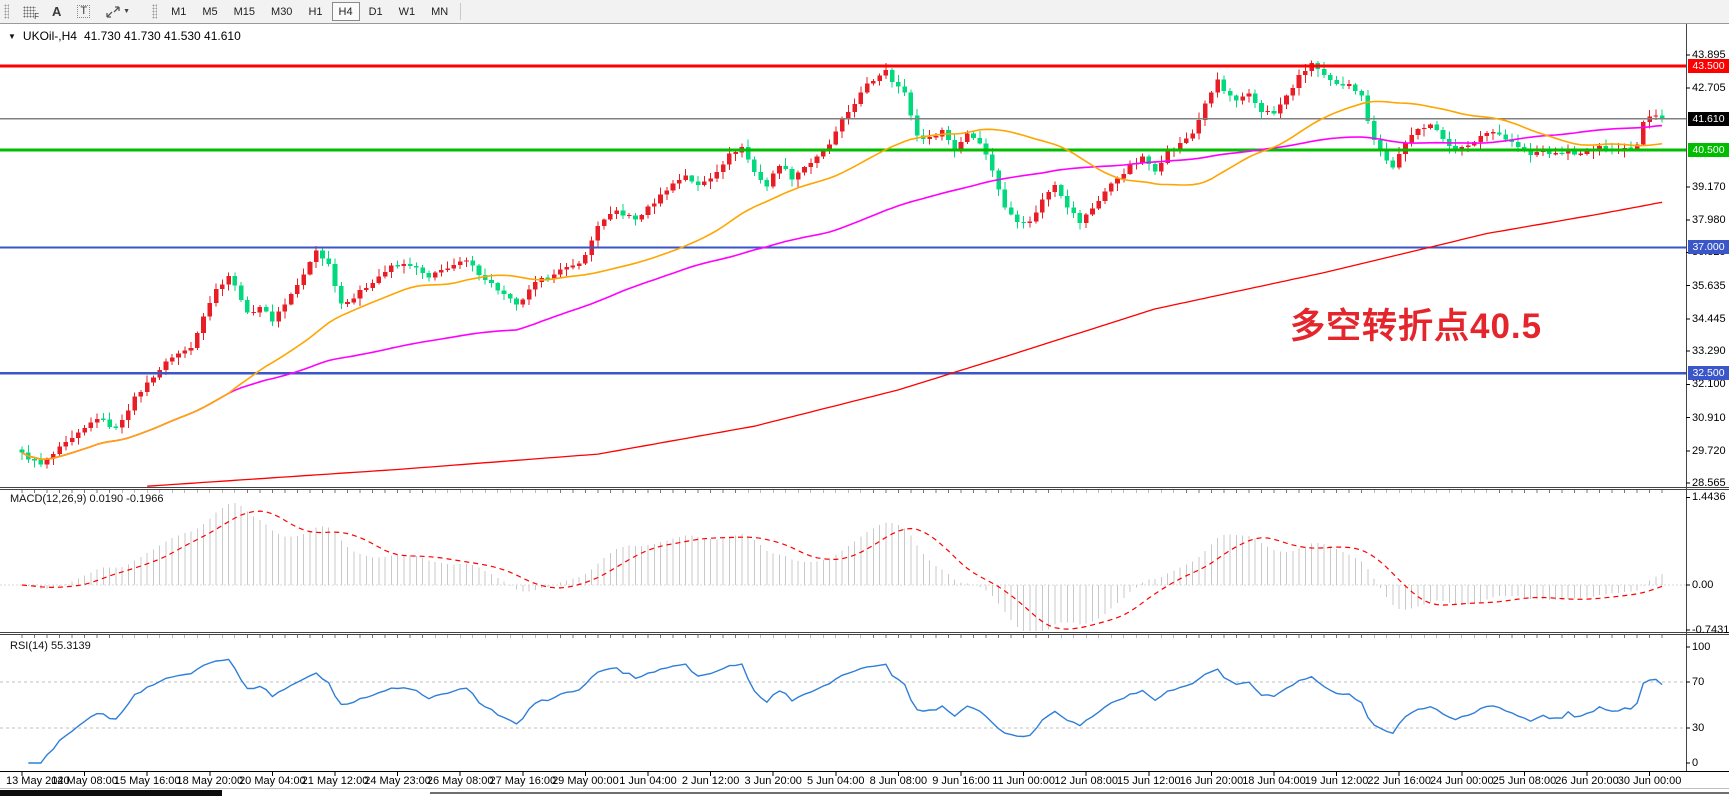 This screenshot has width=1729, height=796. I want to click on price-level-badge: 41.610, so click(1708, 118).